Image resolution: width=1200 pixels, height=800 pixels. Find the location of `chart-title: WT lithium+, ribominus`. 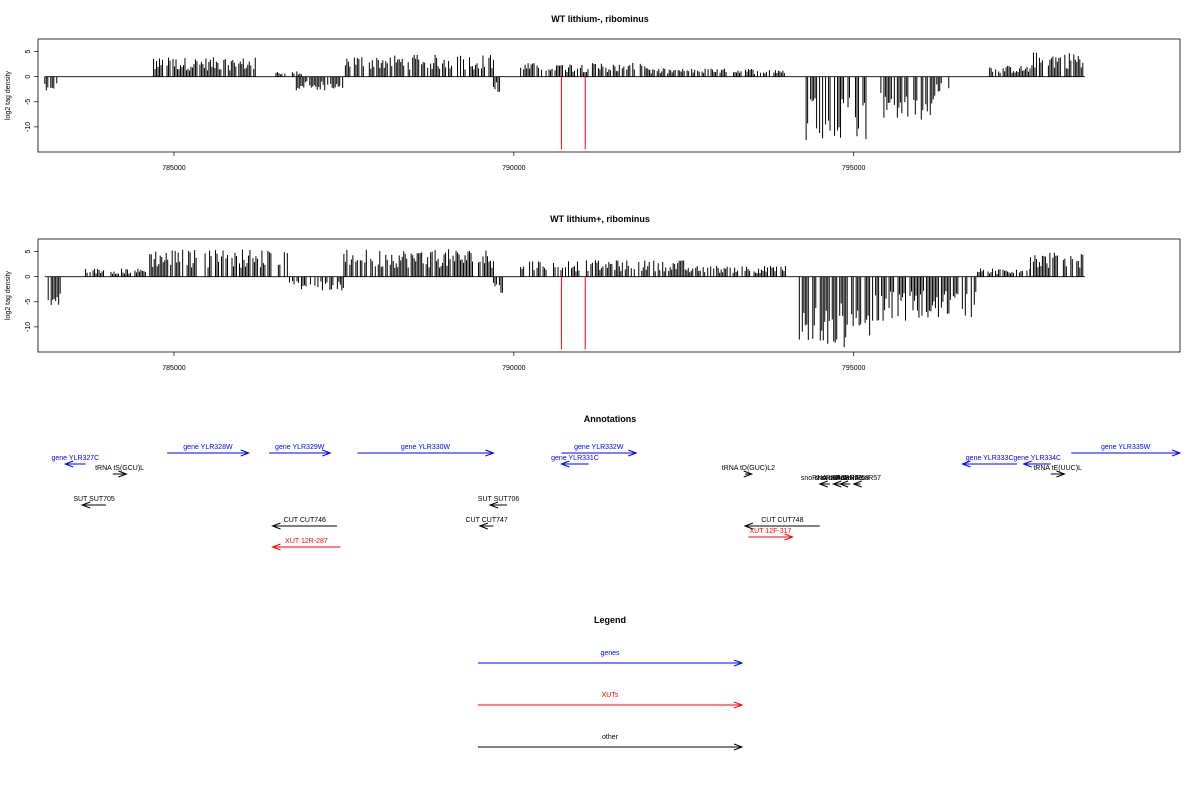

chart-title: WT lithium+, ribominus is located at coordinates (600, 219).